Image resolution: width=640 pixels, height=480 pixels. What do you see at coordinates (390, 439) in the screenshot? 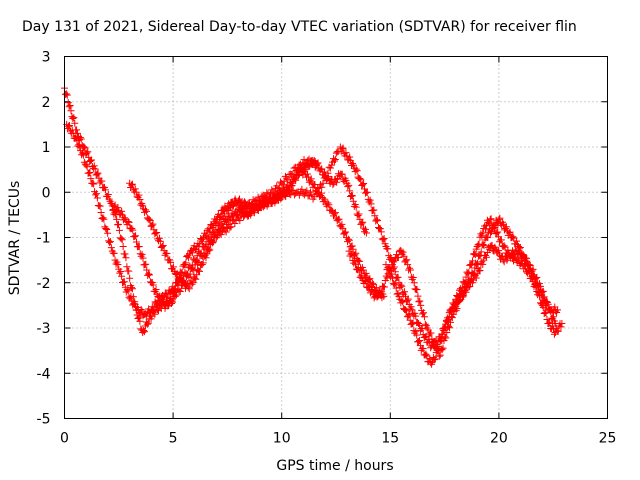
I see `x-tick-label: 15` at bounding box center [390, 439].